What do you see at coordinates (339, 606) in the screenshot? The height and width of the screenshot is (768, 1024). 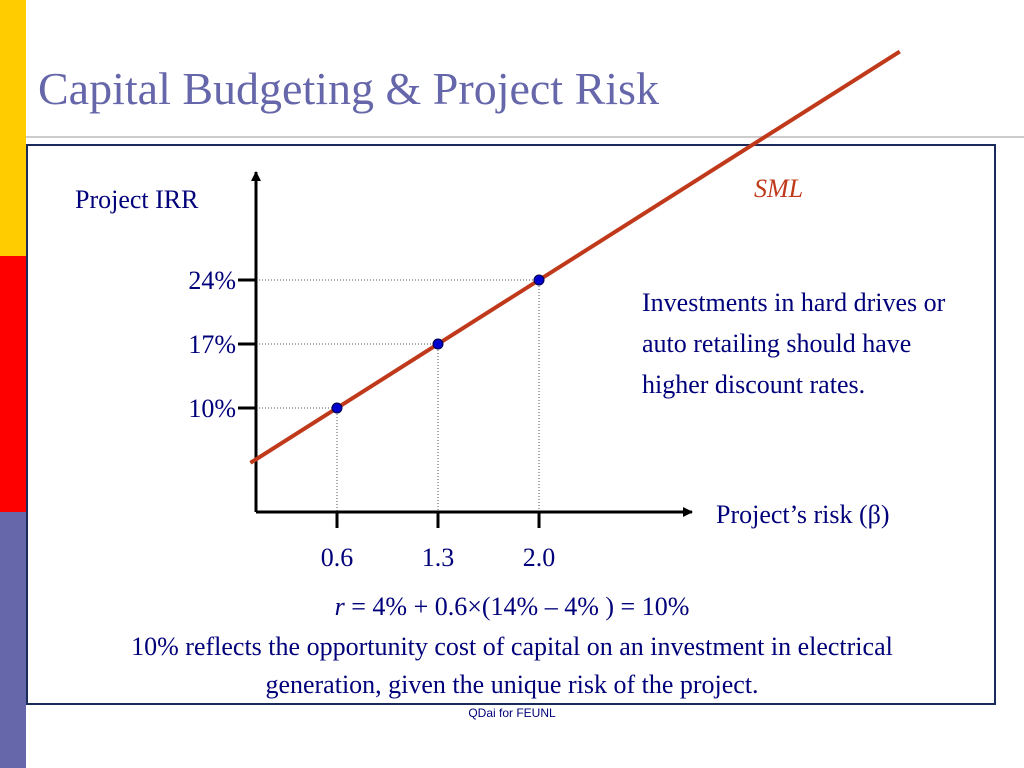 I see `formula-variable: r` at bounding box center [339, 606].